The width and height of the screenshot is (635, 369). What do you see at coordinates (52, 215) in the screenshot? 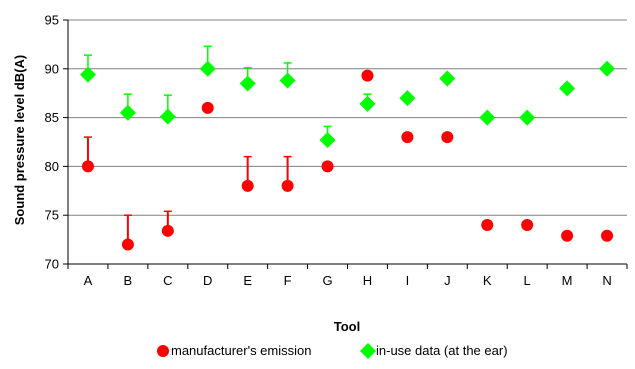
I see `y-tick-label: 75` at bounding box center [52, 215].